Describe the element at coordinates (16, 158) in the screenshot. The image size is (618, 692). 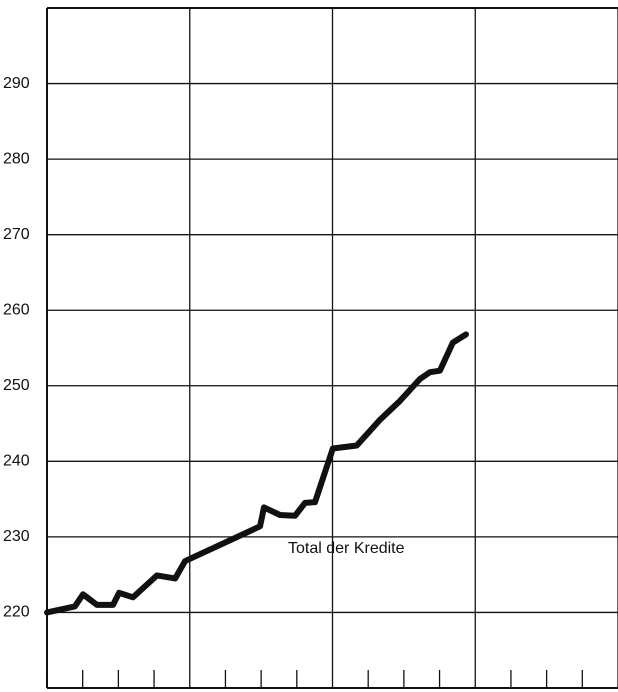
I see `y-tick-label: 280` at that location.